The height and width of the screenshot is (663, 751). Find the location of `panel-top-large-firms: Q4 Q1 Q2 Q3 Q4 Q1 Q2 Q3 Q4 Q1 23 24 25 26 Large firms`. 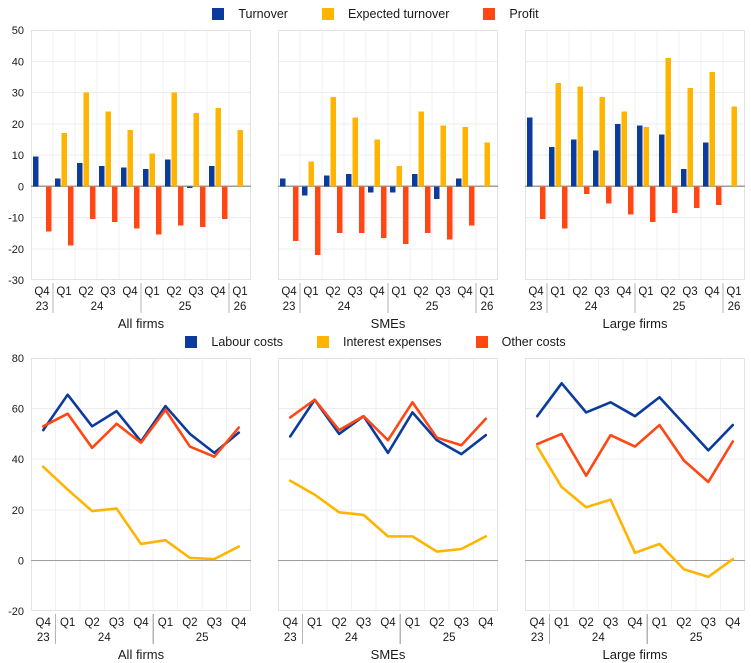

panel-top-large-firms: Q4 Q1 Q2 Q3 Q4 Q1 Q2 Q3 Q4 Q1 23 24 25 26 Large firms is located at coordinates (635, 177).